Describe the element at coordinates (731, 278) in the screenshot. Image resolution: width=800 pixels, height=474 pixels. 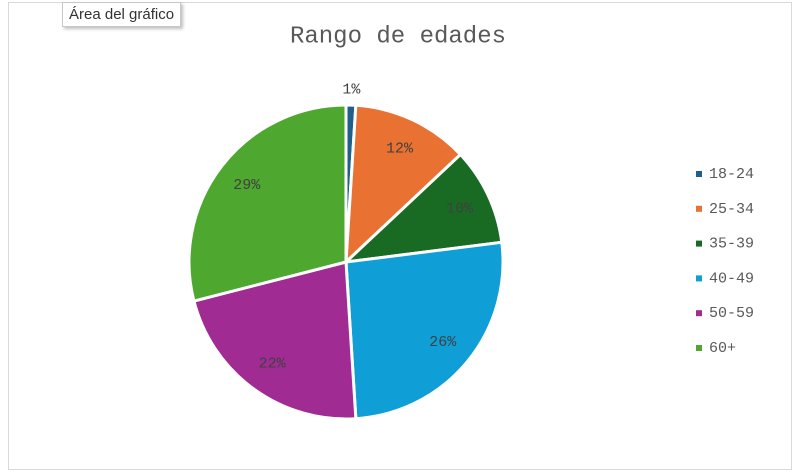
I see `legend-label: 40-49` at that location.